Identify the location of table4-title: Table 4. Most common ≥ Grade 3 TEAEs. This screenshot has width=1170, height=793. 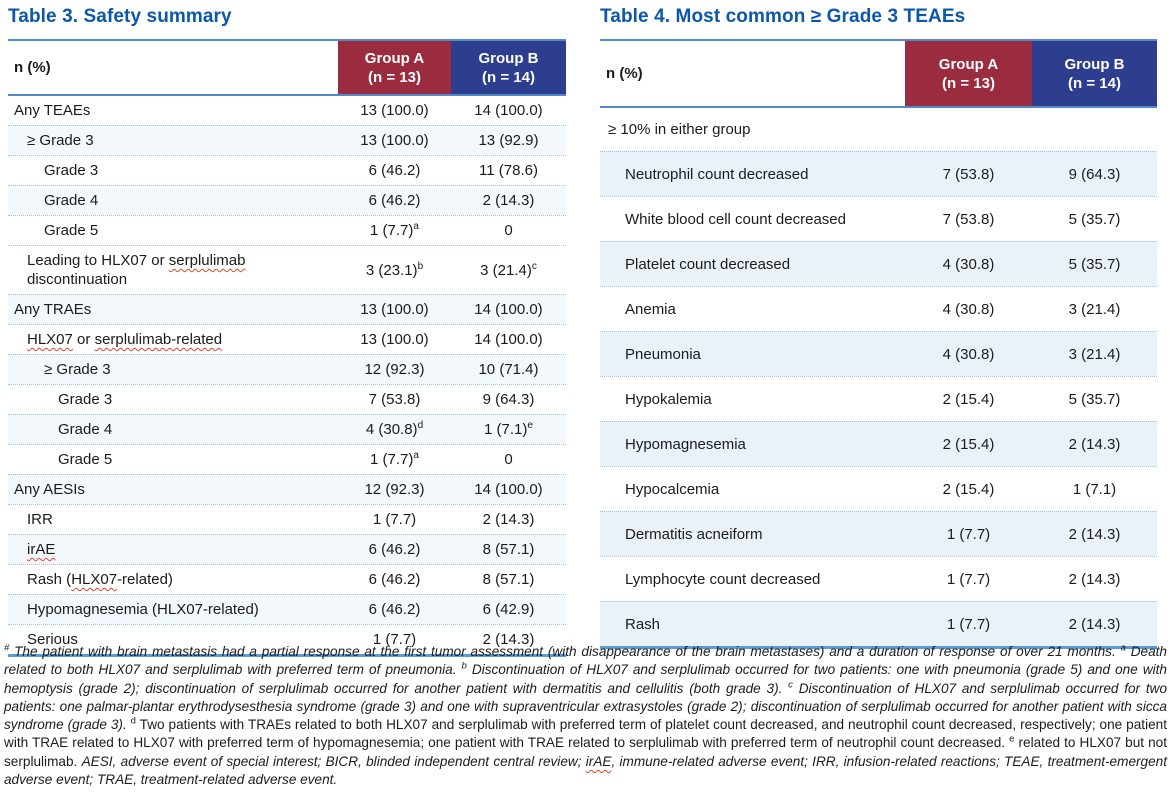
(783, 16).